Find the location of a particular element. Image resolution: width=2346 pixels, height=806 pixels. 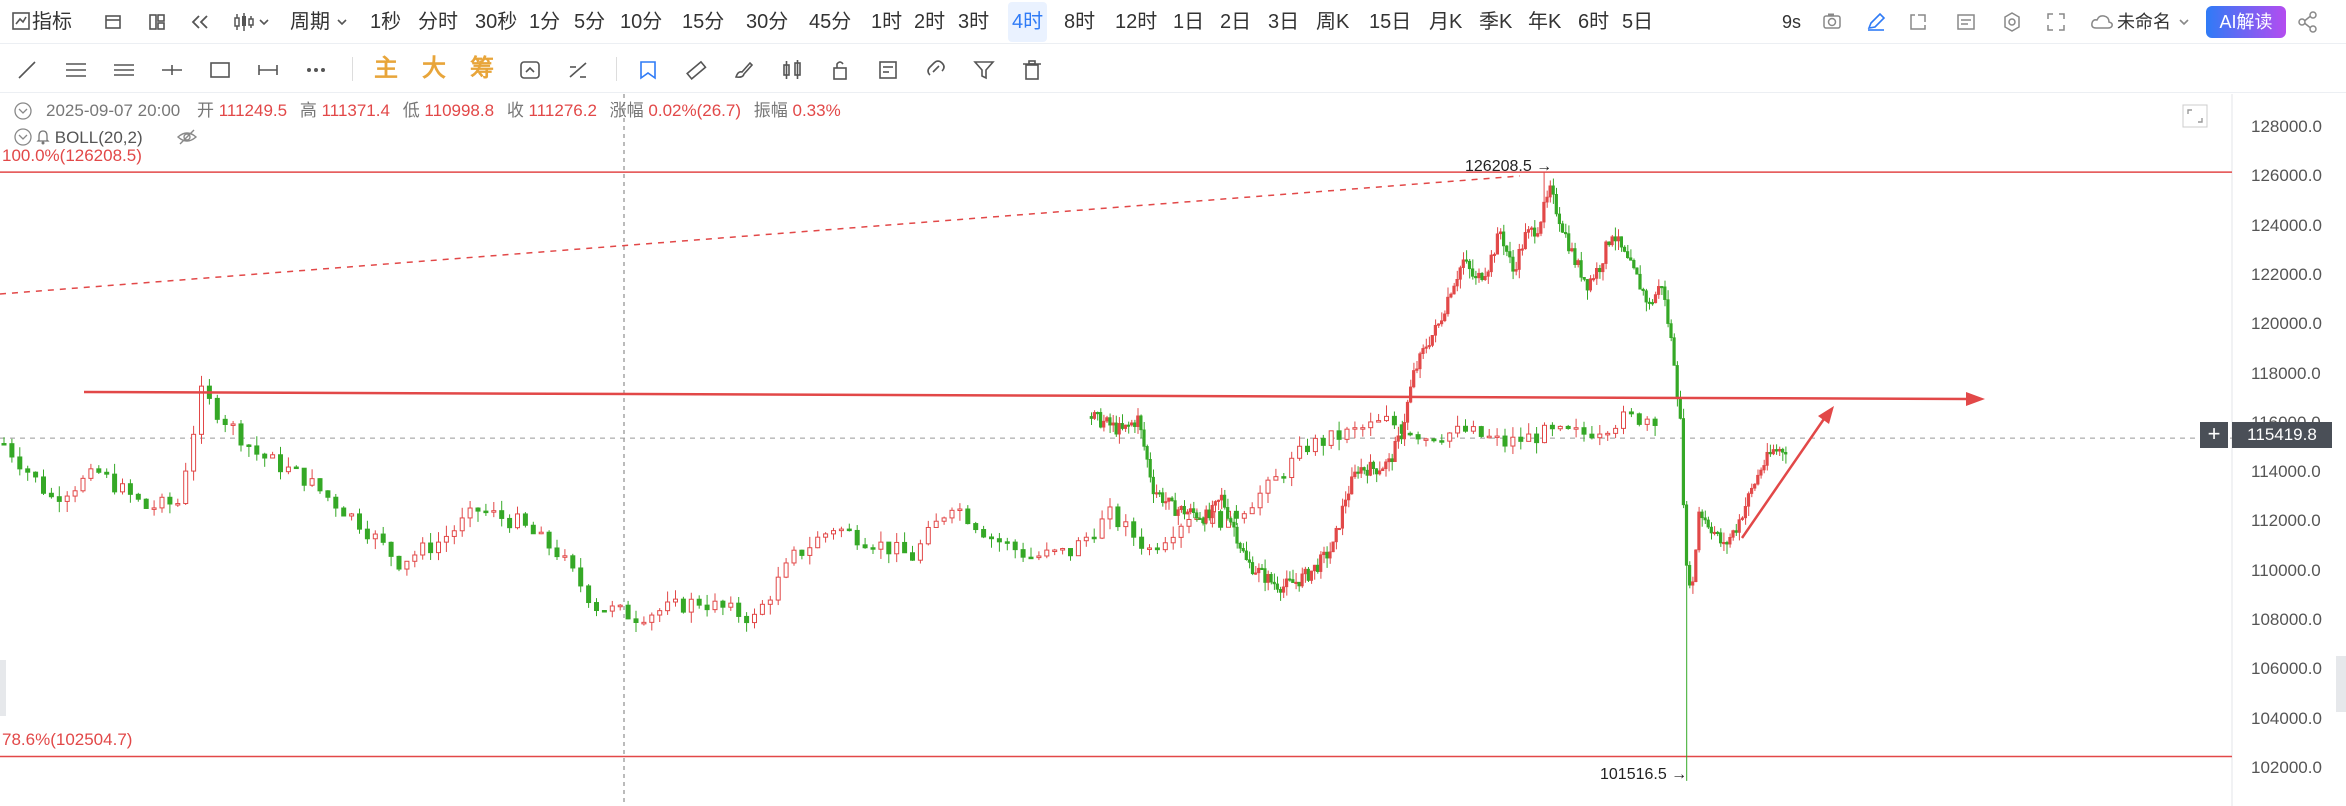

camera-icon is located at coordinates (1832, 21).